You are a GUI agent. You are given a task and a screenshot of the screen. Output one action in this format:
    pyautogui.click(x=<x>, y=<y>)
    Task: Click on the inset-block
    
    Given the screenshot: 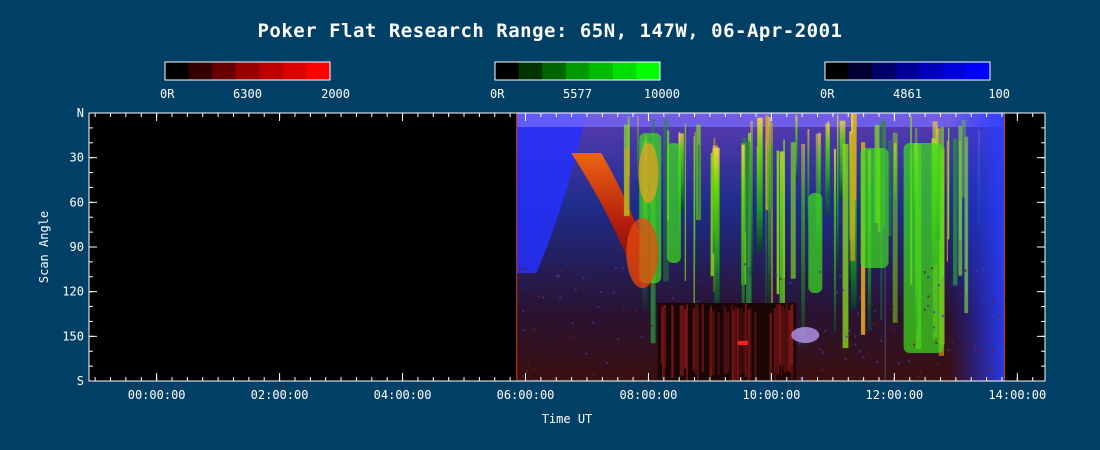 What is the action you would take?
    pyautogui.click(x=727, y=342)
    